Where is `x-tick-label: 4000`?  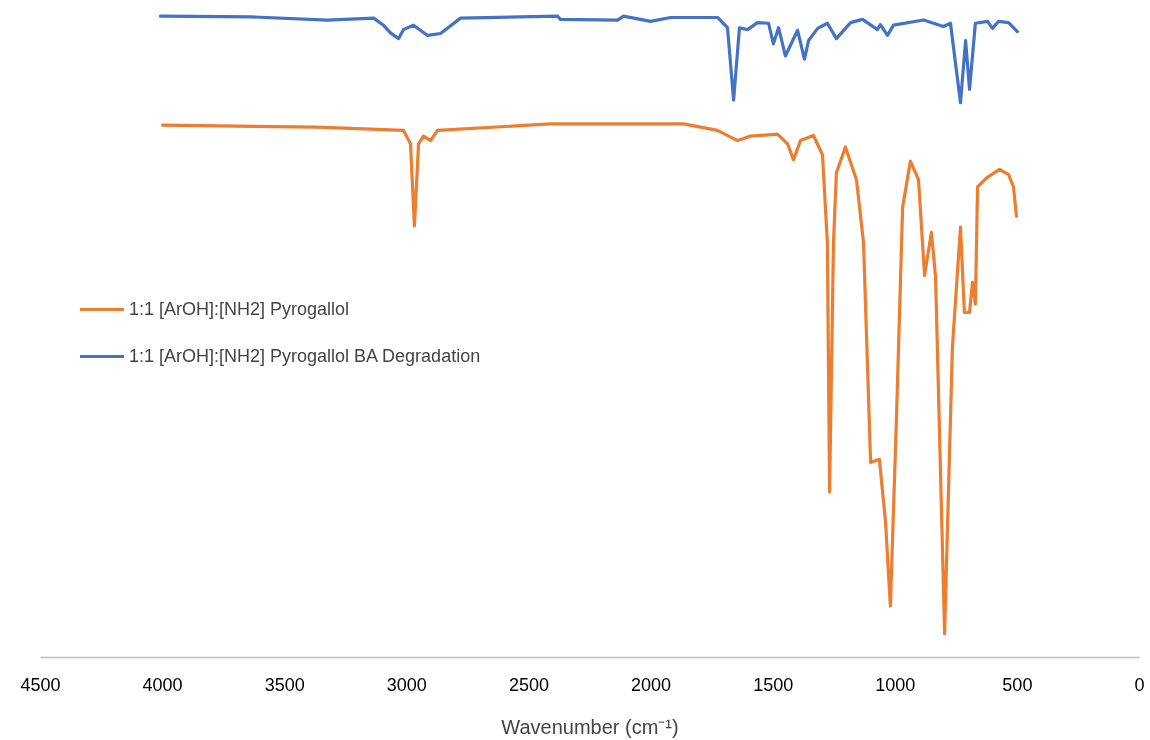 x-tick-label: 4000 is located at coordinates (162, 684).